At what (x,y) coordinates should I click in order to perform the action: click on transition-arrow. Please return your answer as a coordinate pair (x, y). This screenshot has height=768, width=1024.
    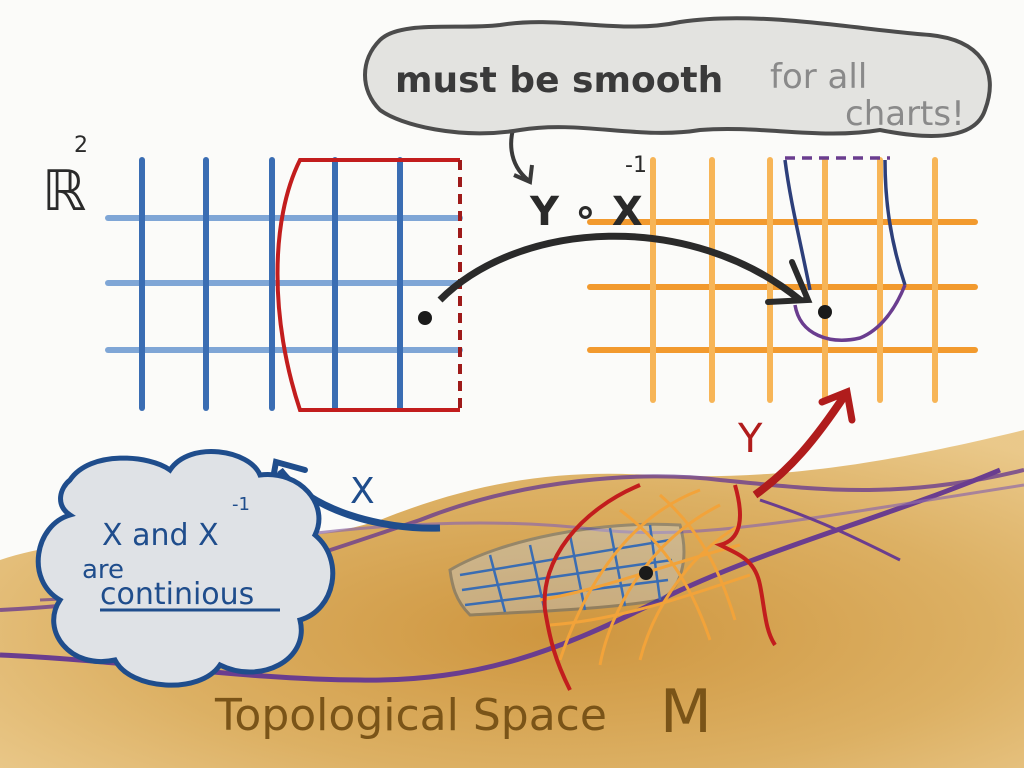
    Looking at the image, I should click on (620, 268).